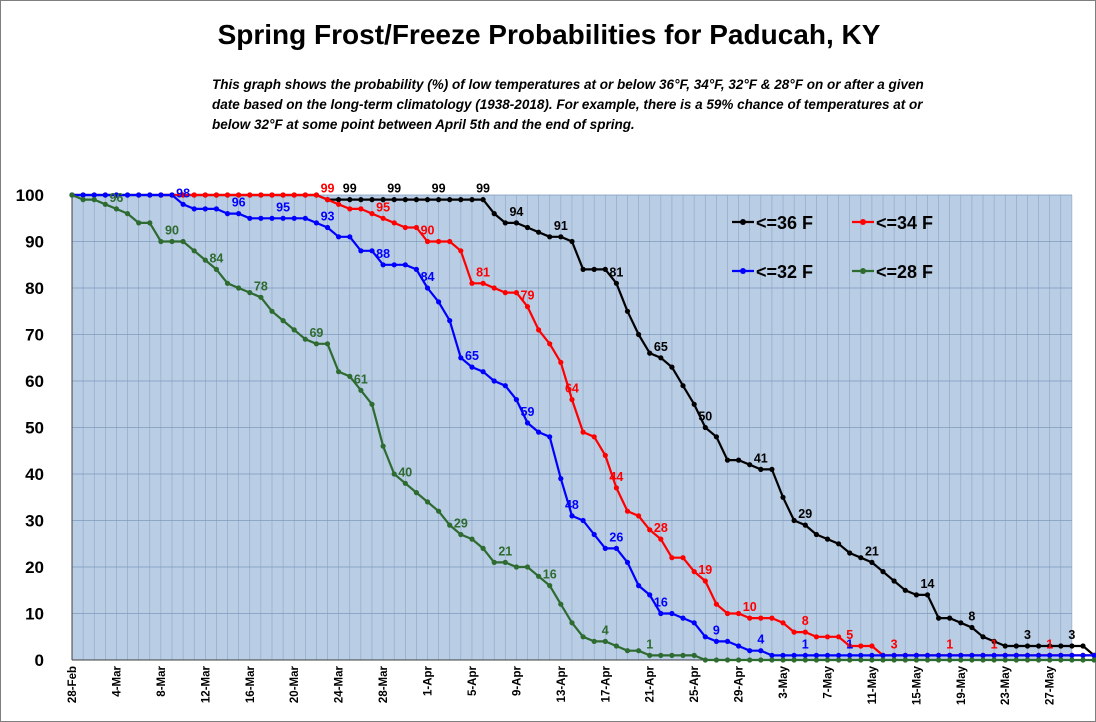 The image size is (1096, 722). I want to click on x-tick-label: 28-Feb, so click(73, 684).